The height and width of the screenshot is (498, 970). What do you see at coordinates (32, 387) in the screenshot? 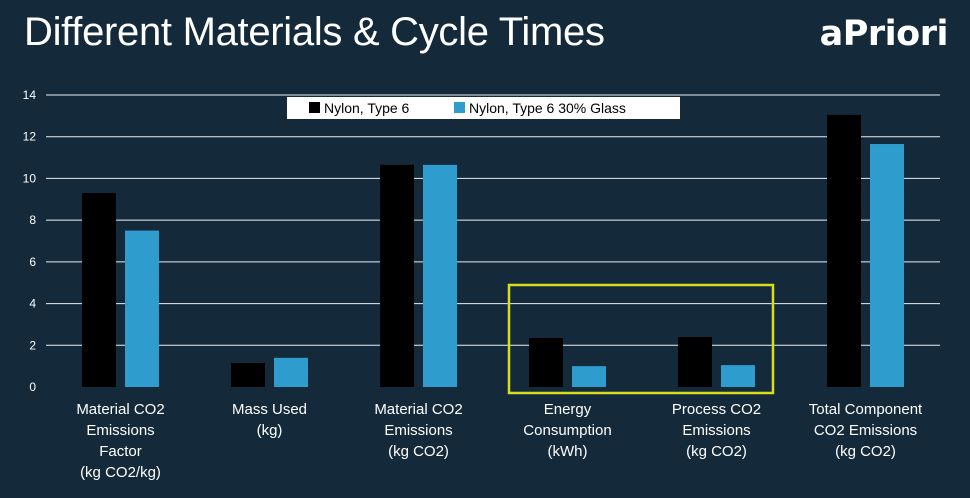
I see `y-tick-label: 0` at bounding box center [32, 387].